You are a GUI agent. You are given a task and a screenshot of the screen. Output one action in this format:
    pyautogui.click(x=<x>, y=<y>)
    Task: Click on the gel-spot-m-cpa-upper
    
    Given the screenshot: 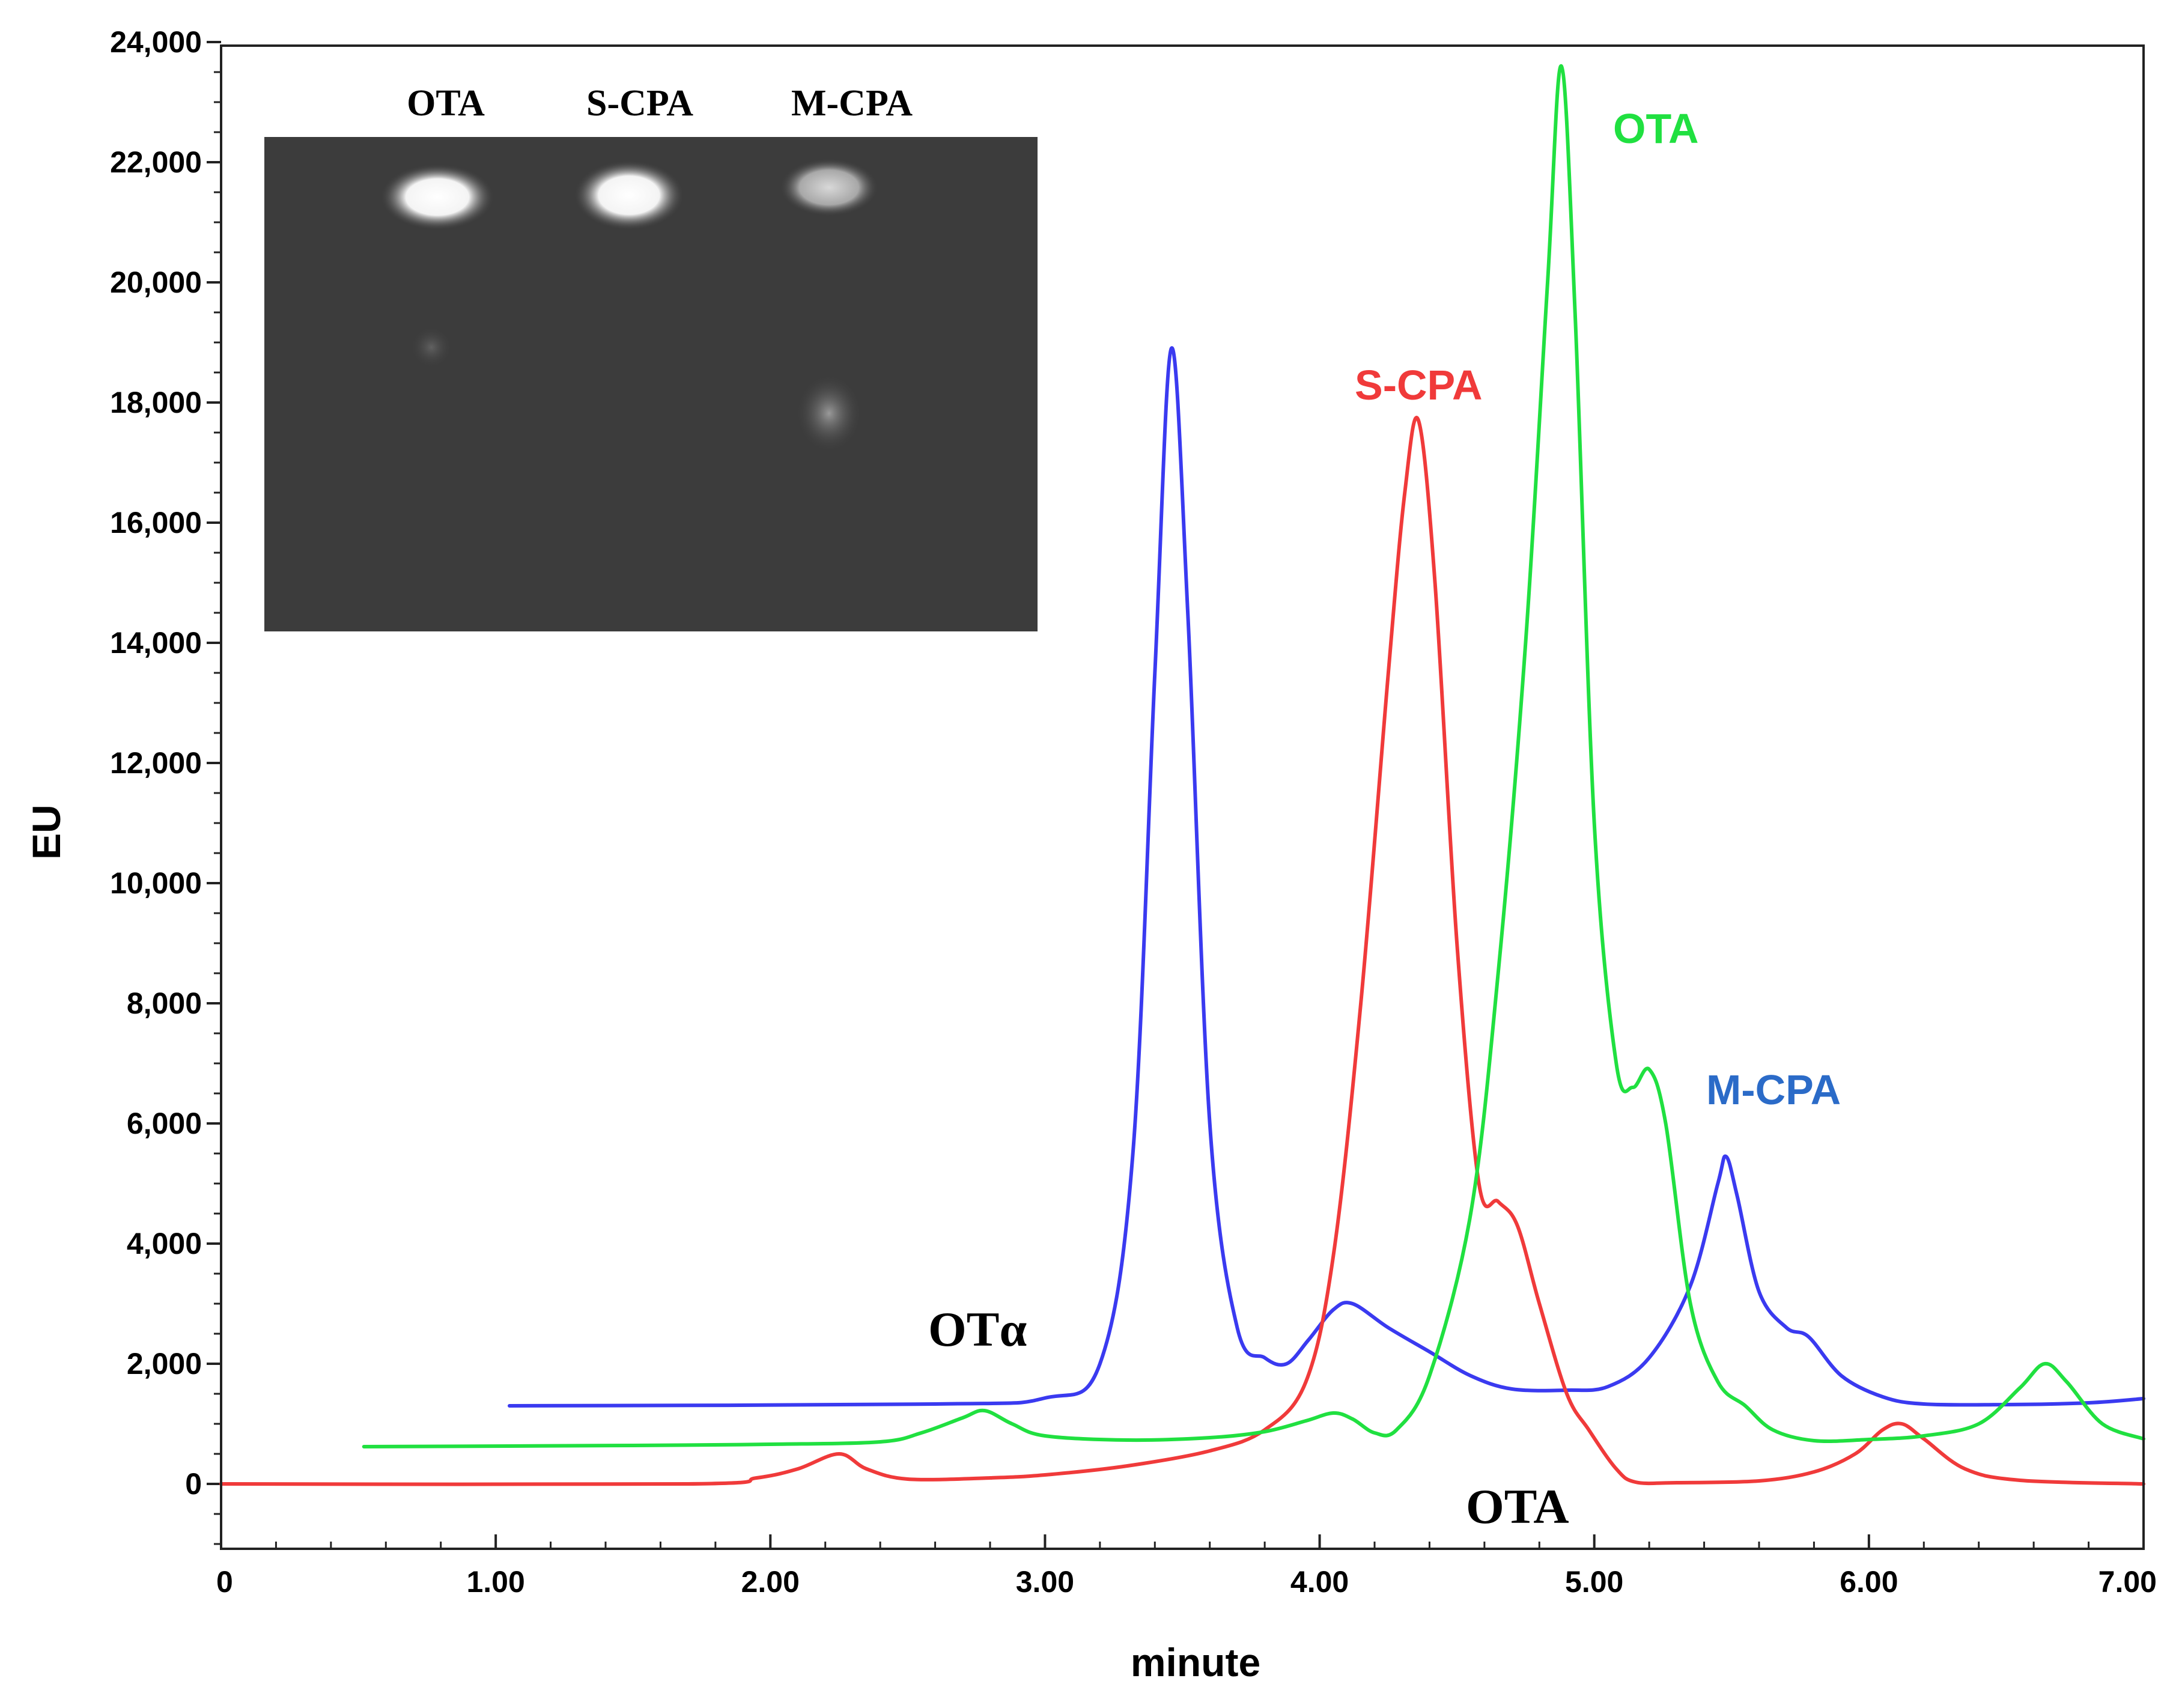 What is the action you would take?
    pyautogui.click(x=829, y=187)
    